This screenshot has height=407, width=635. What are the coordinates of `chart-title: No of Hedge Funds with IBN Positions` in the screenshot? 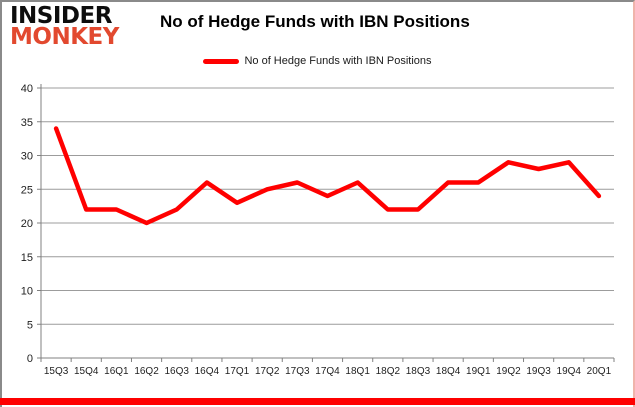 It's located at (315, 21).